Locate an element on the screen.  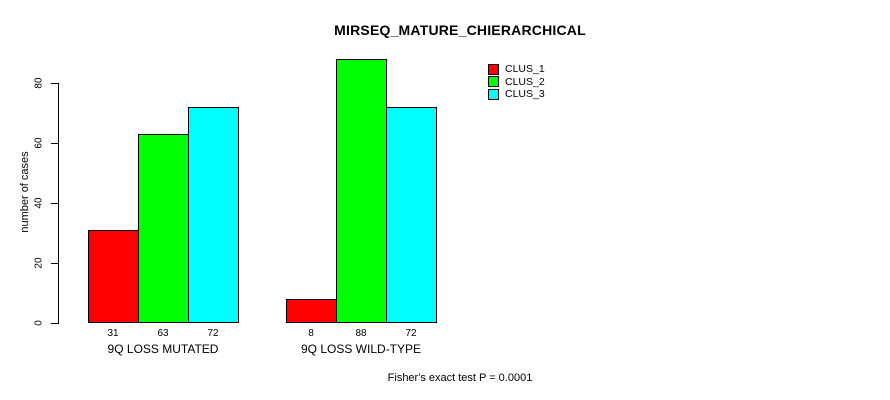
y-tick-label: 80 is located at coordinates (39, 83).